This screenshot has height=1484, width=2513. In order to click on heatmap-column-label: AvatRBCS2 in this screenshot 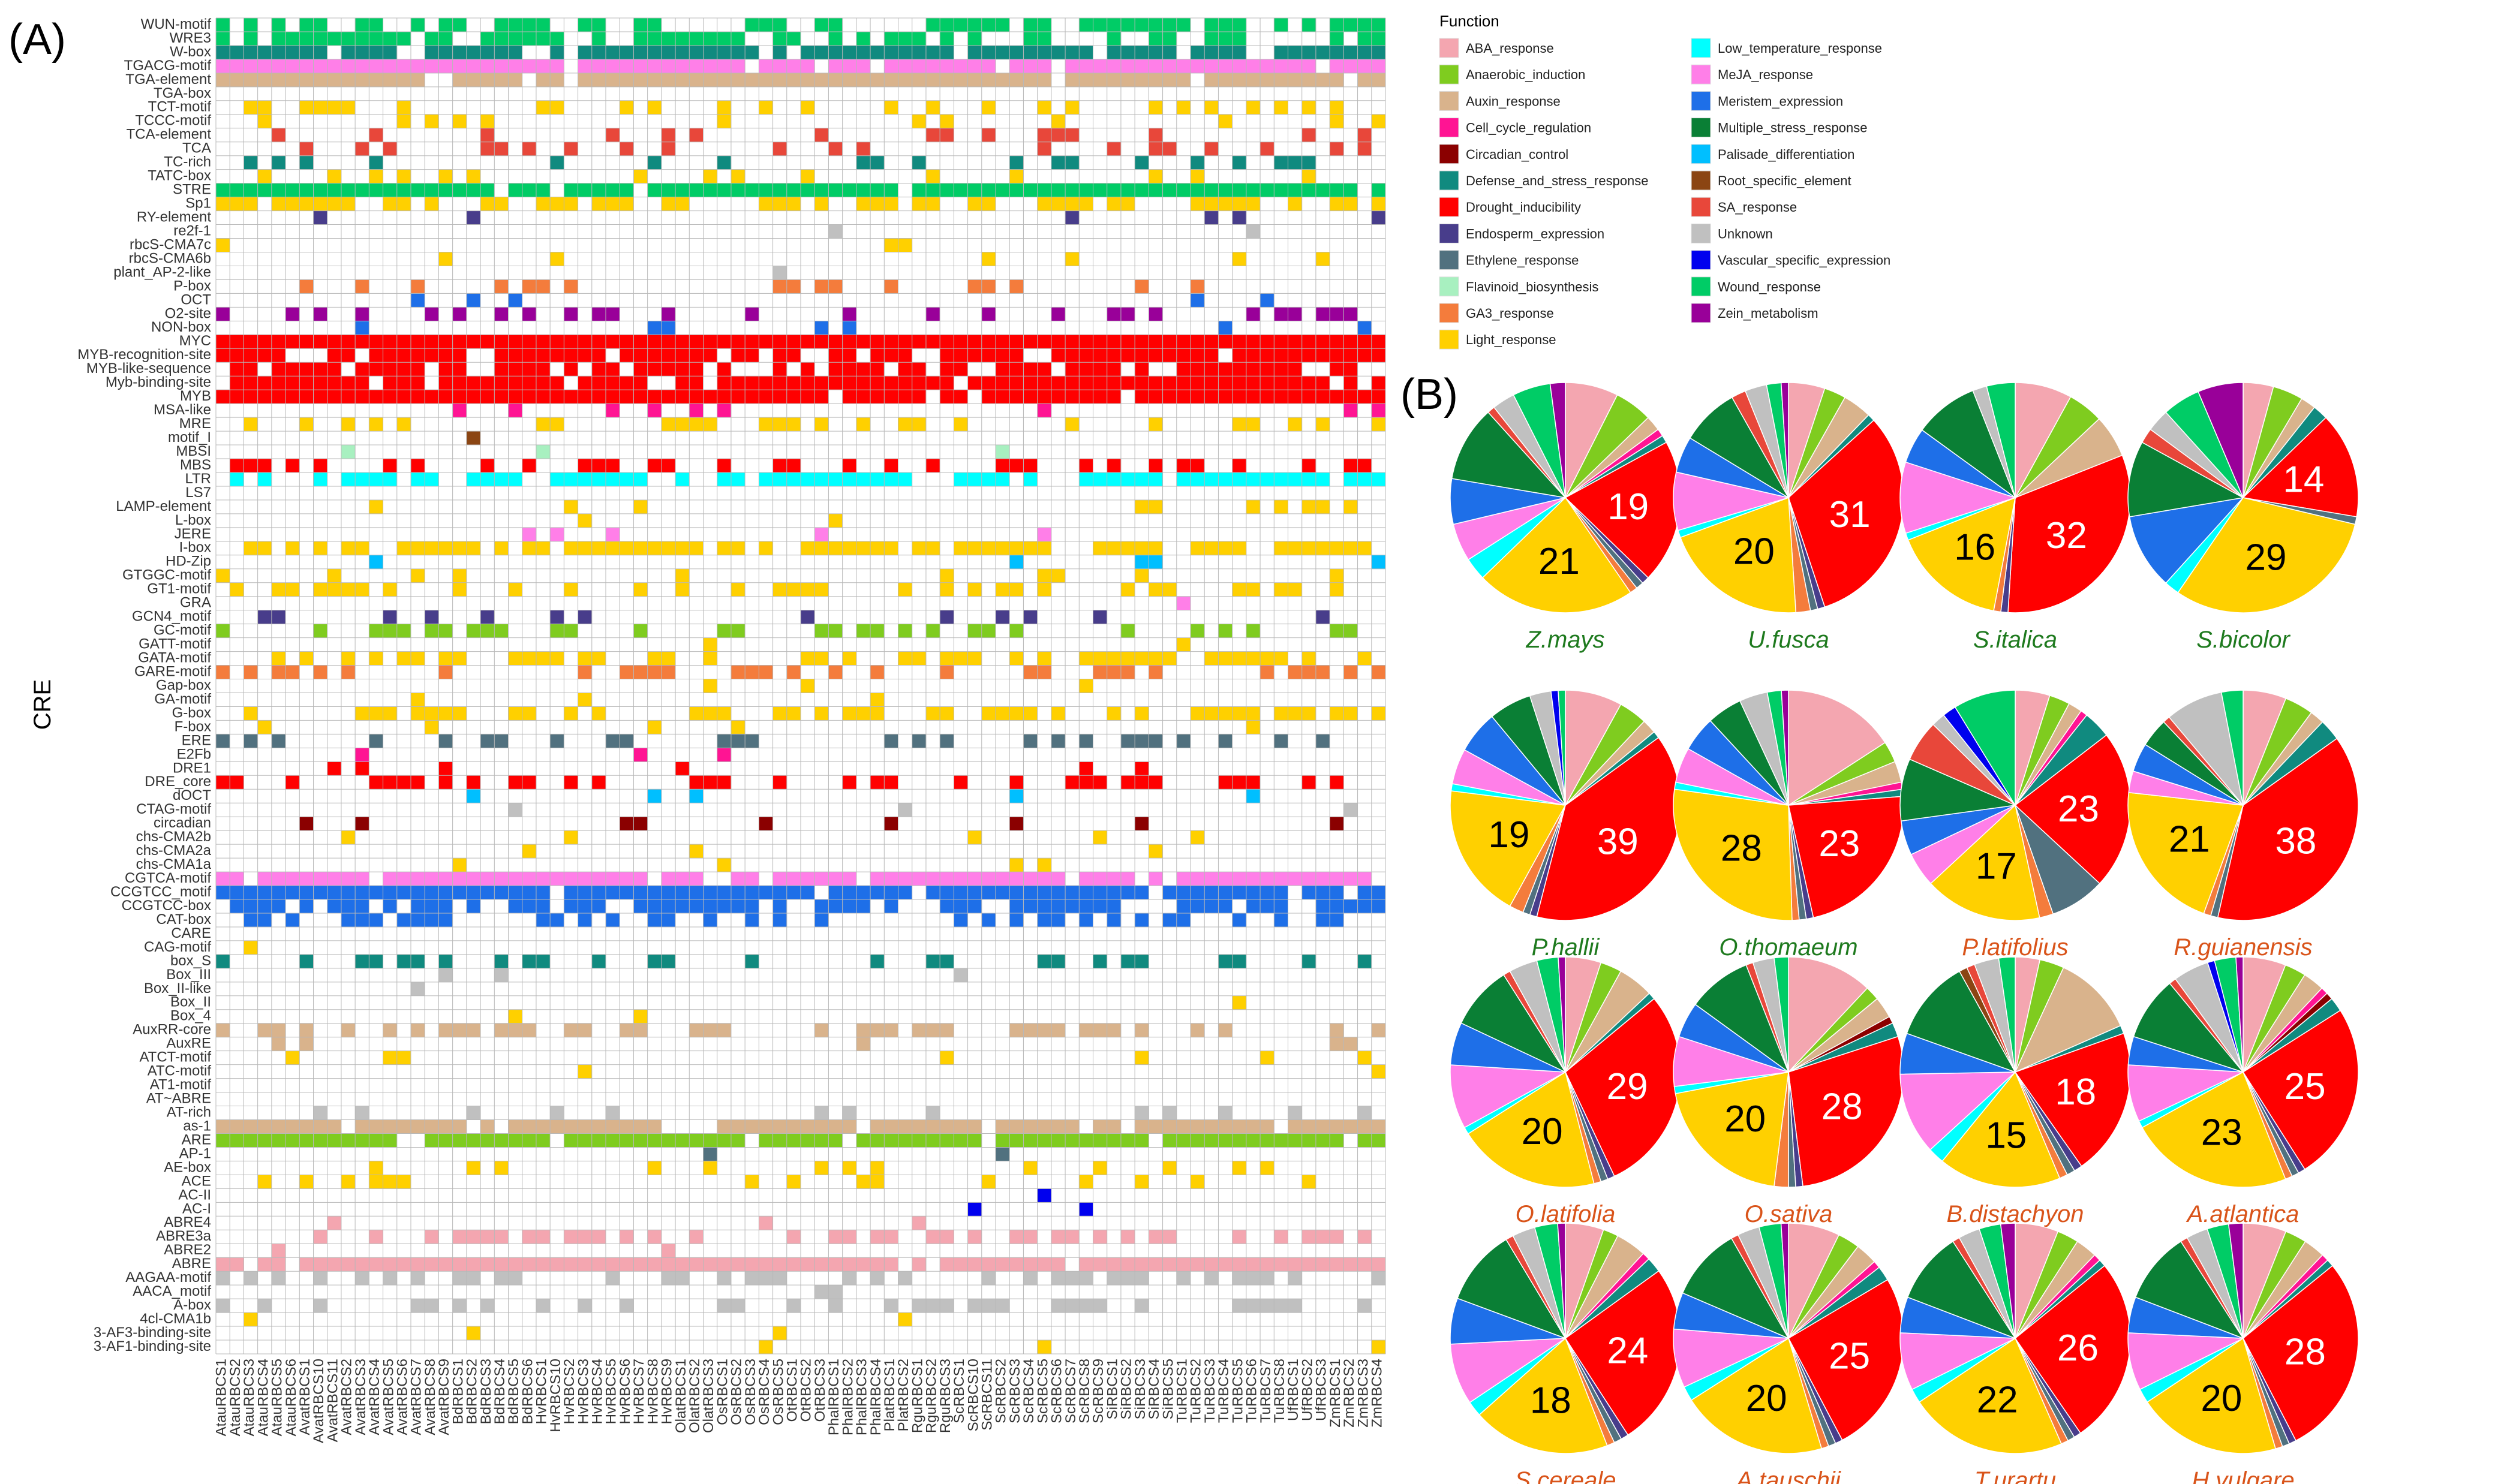, I will do `click(347, 1397)`.